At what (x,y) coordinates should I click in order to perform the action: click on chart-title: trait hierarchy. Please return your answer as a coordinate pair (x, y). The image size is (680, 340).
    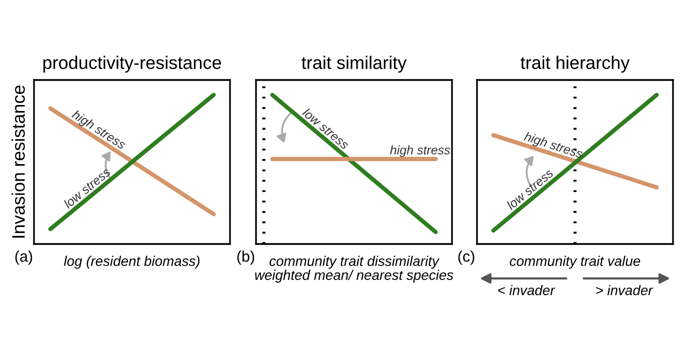
    Looking at the image, I should click on (575, 64).